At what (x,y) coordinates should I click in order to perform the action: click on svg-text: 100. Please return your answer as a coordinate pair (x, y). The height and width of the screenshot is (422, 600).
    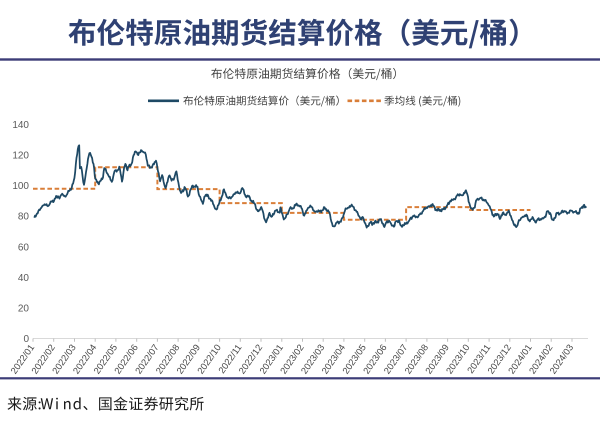
    Looking at the image, I should click on (20, 186).